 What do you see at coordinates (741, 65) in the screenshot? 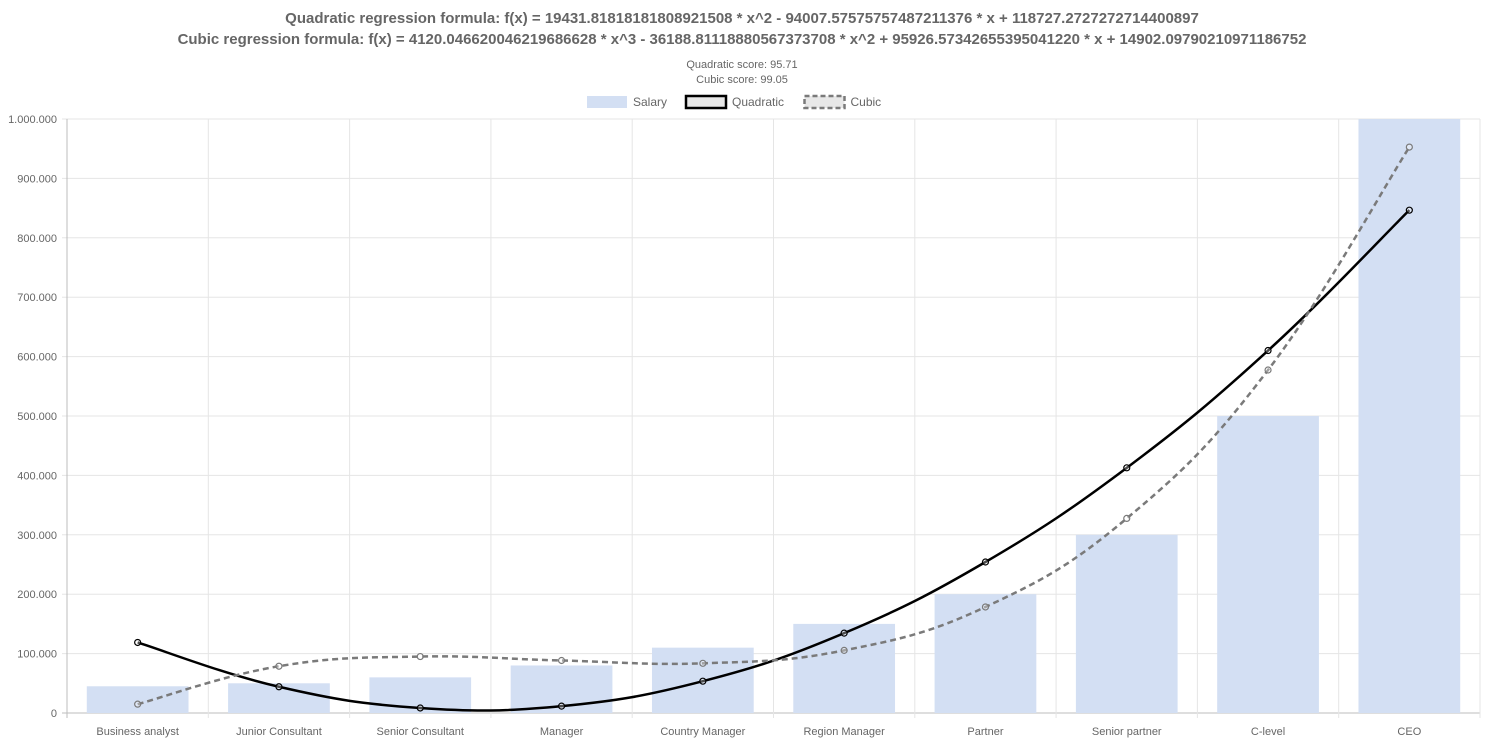
I see `quadratic-score: Quadratic score: 95.71` at bounding box center [741, 65].